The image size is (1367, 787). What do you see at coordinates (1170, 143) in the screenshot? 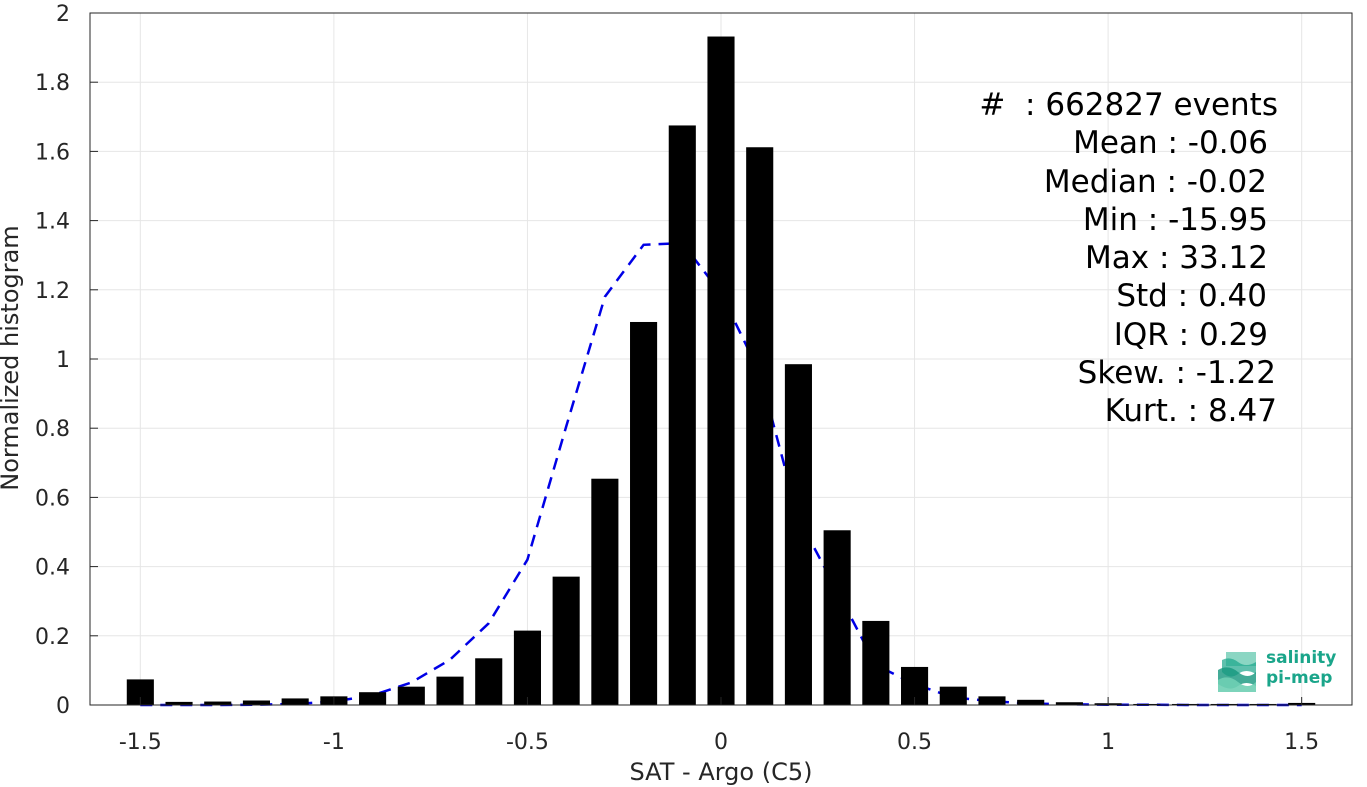
I see `stat-mean: Mean : -0.06` at bounding box center [1170, 143].